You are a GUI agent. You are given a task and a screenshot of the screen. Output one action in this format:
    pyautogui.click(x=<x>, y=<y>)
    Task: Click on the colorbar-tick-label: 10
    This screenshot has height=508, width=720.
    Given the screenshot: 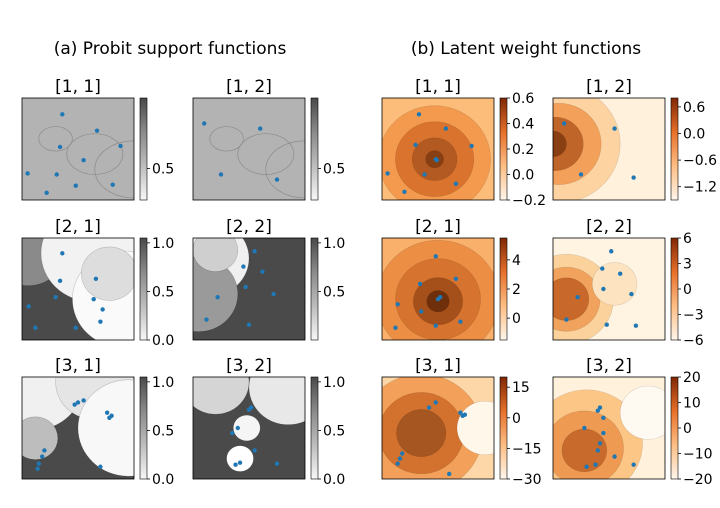 What is the action you would take?
    pyautogui.click(x=692, y=404)
    